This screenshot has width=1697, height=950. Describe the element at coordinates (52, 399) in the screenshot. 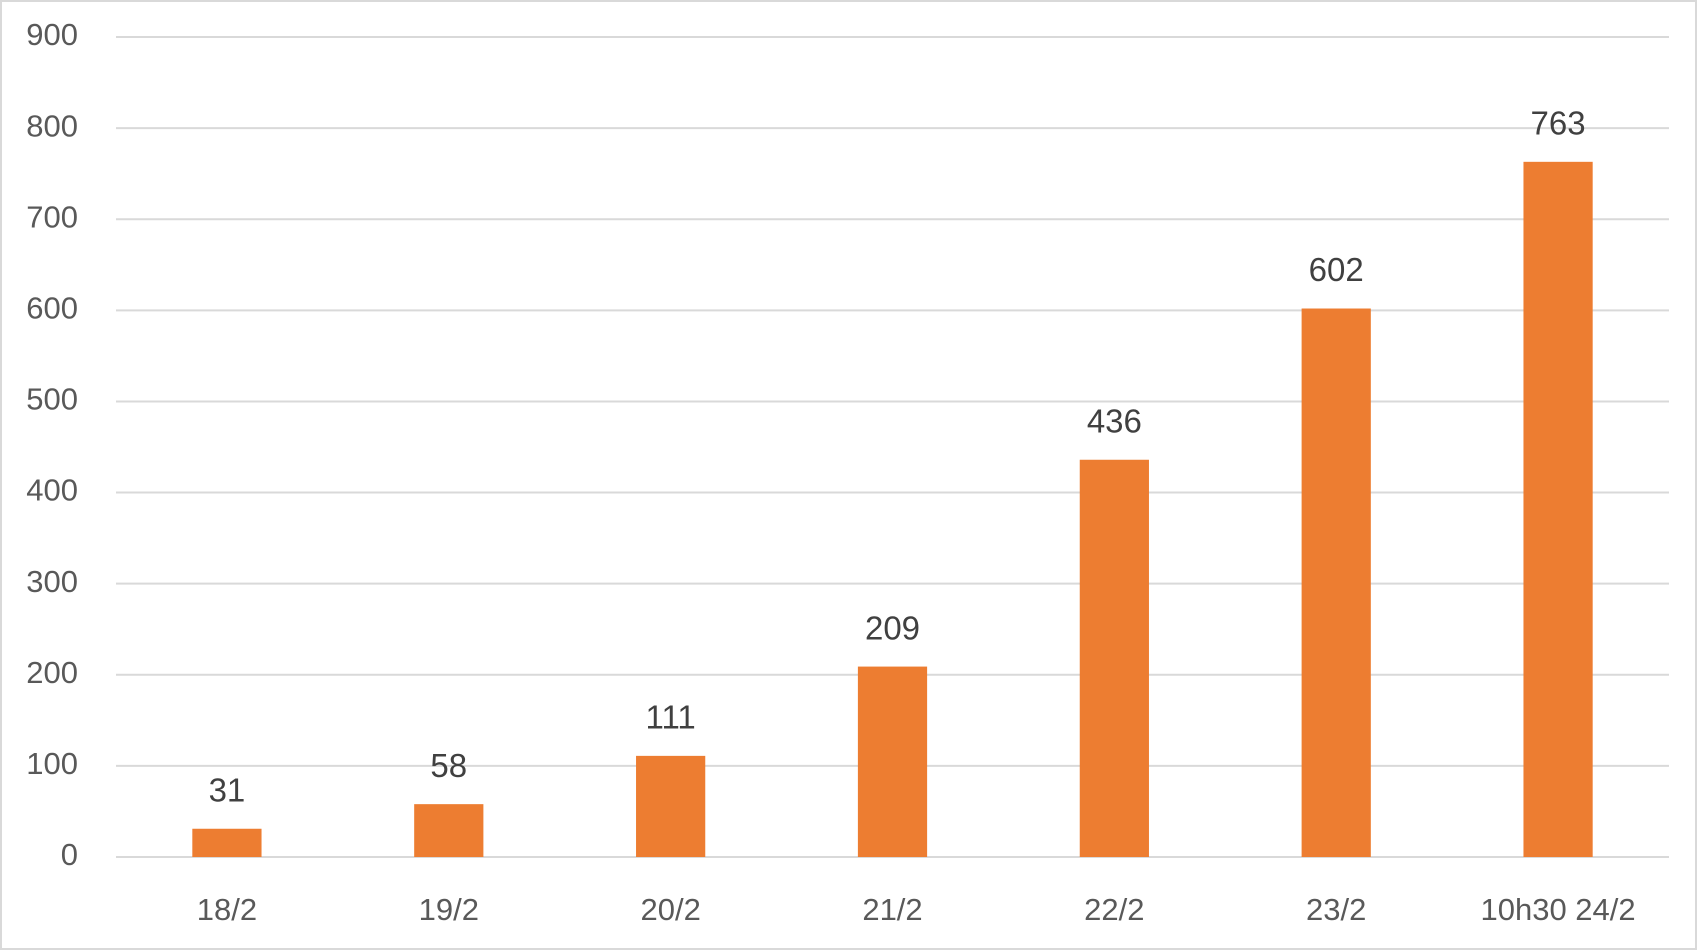

I see `y-tick-label: 500` at that location.